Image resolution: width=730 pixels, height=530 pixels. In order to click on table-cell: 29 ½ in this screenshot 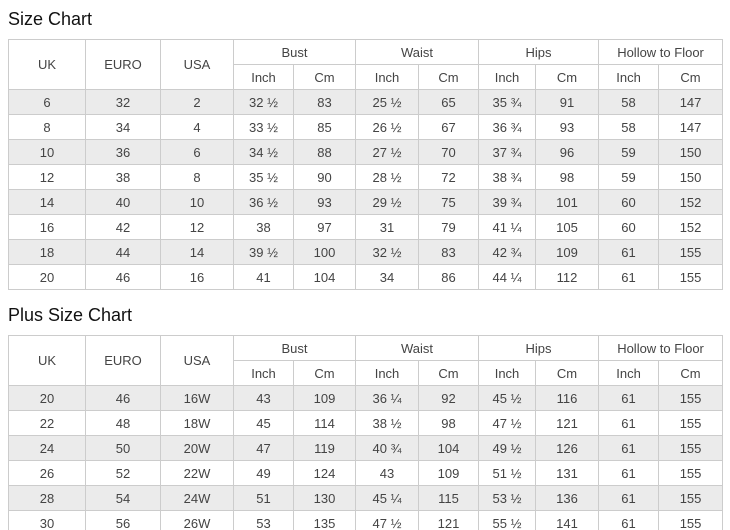, I will do `click(387, 202)`.